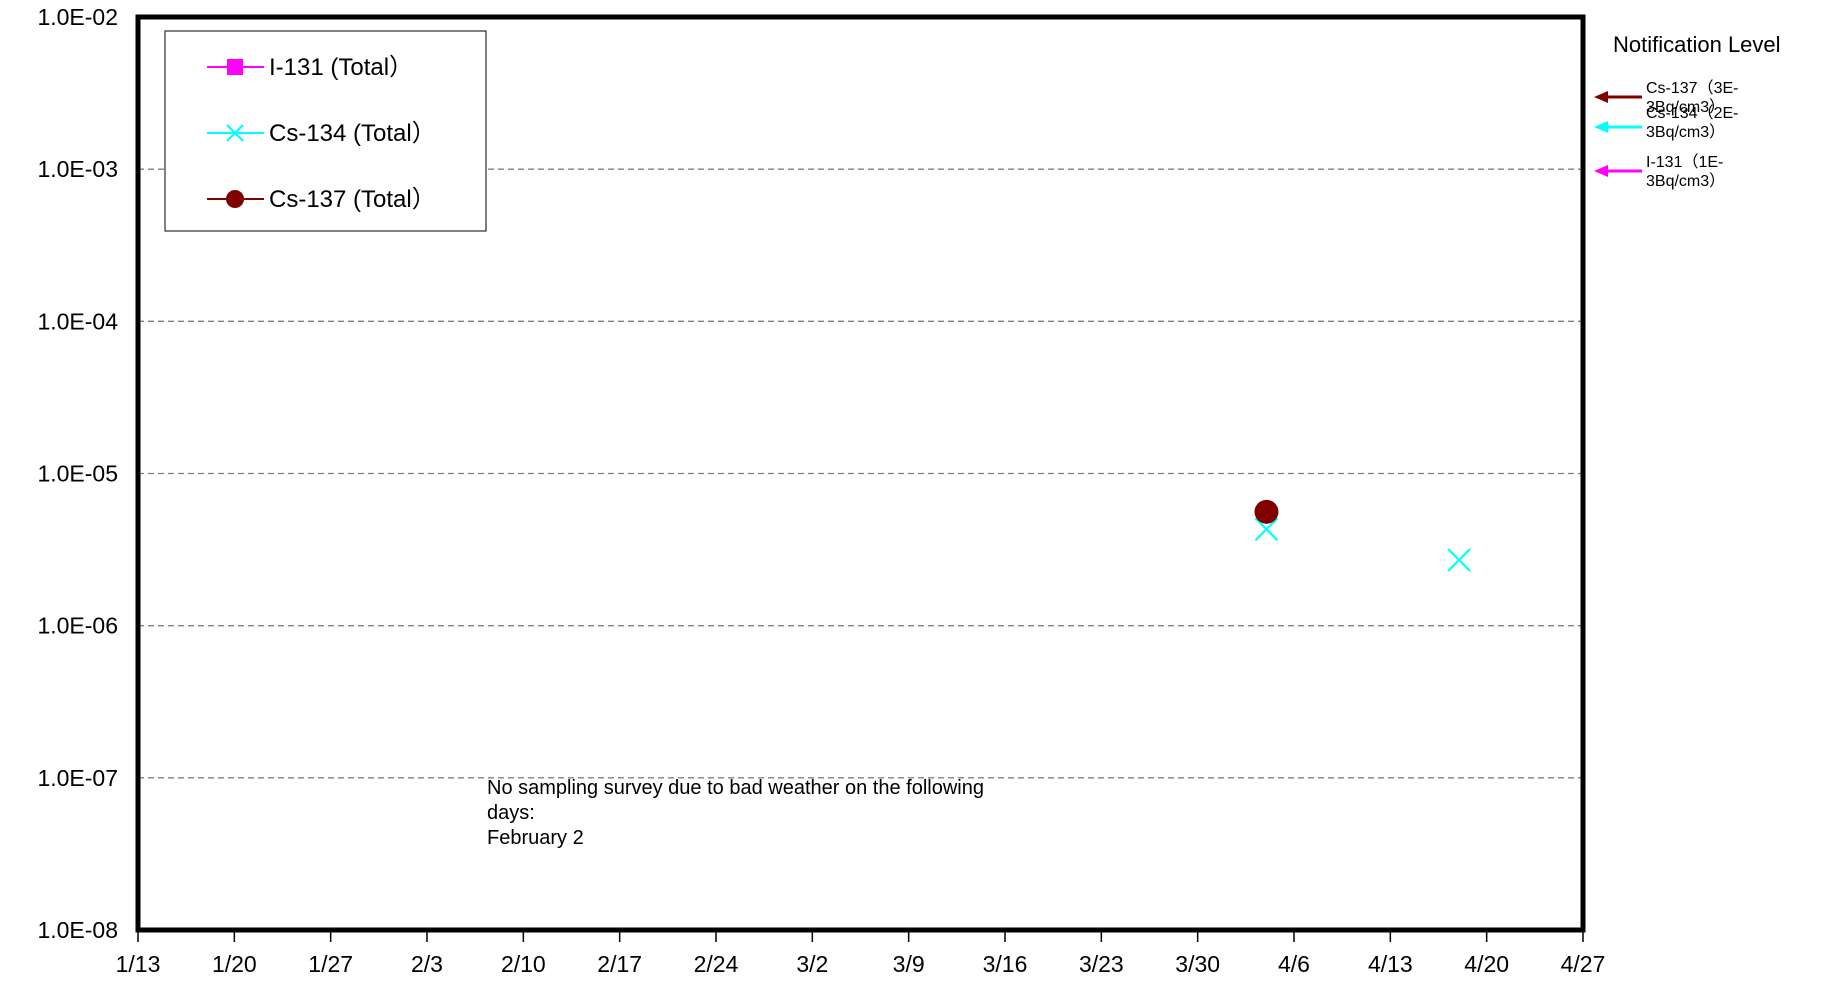  I want to click on x-tick-label: 2/10, so click(523, 964).